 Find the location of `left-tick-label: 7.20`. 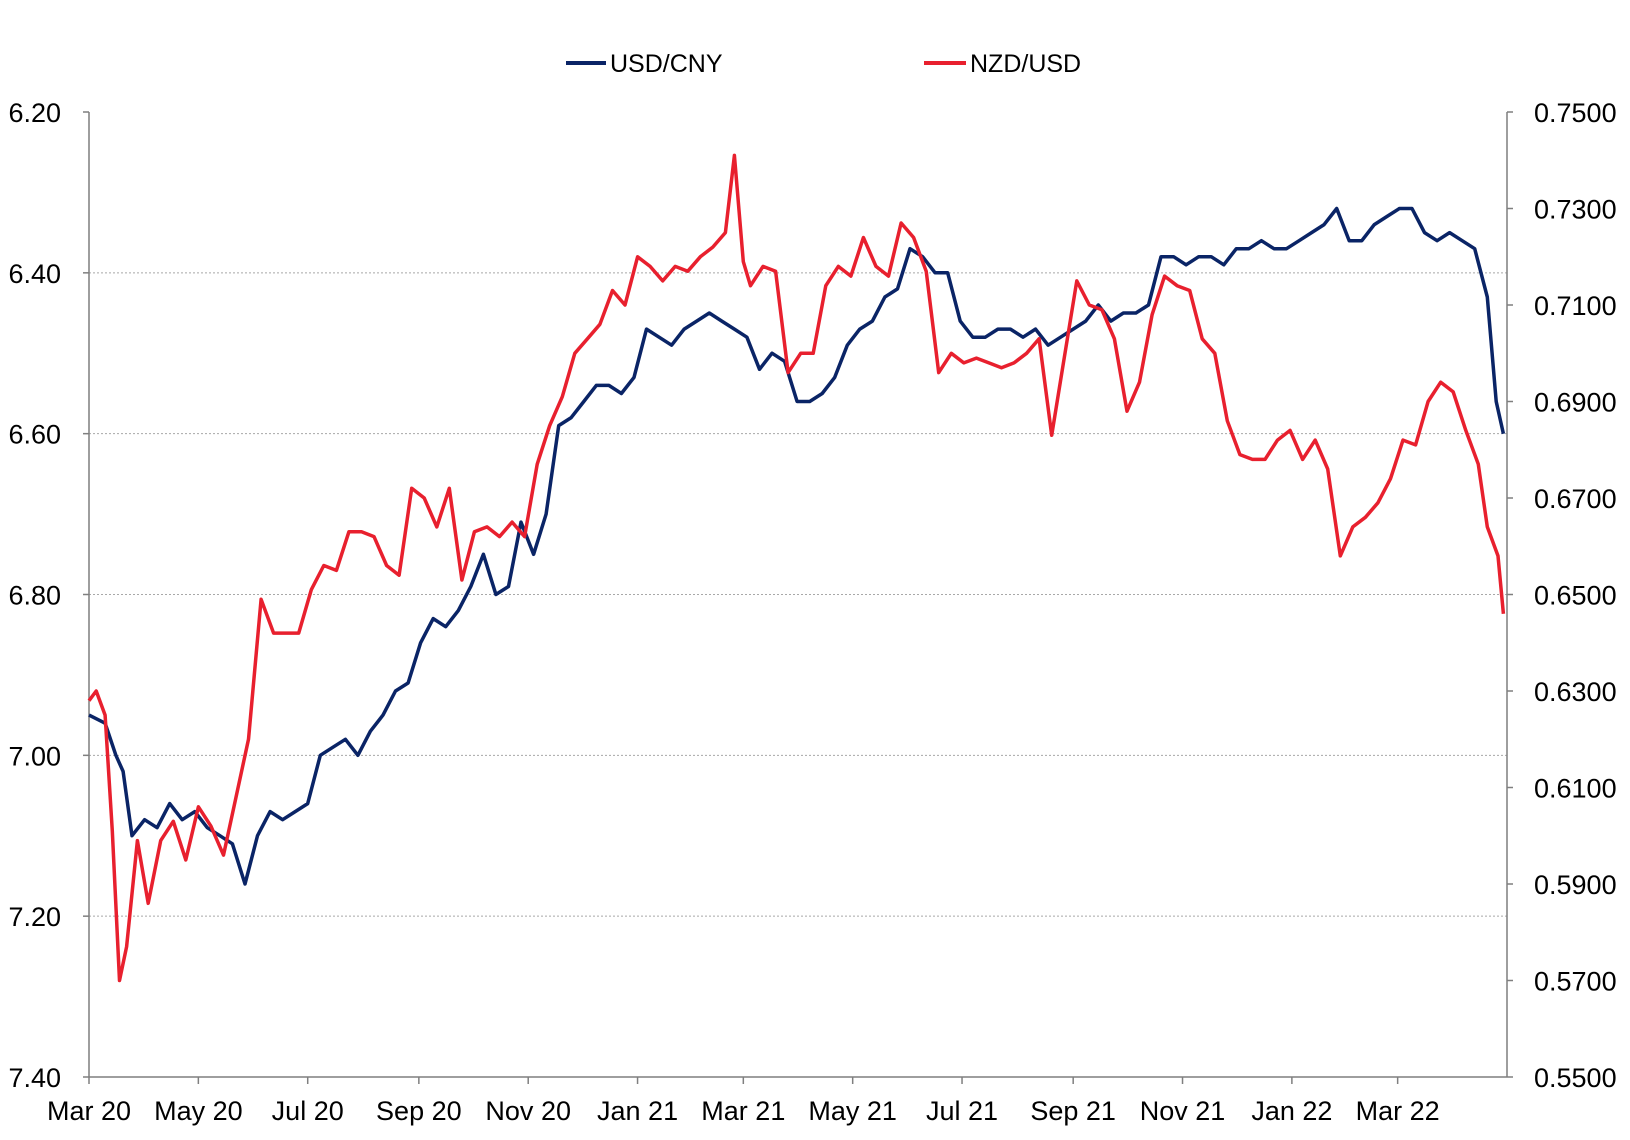

left-tick-label: 7.20 is located at coordinates (34, 917).